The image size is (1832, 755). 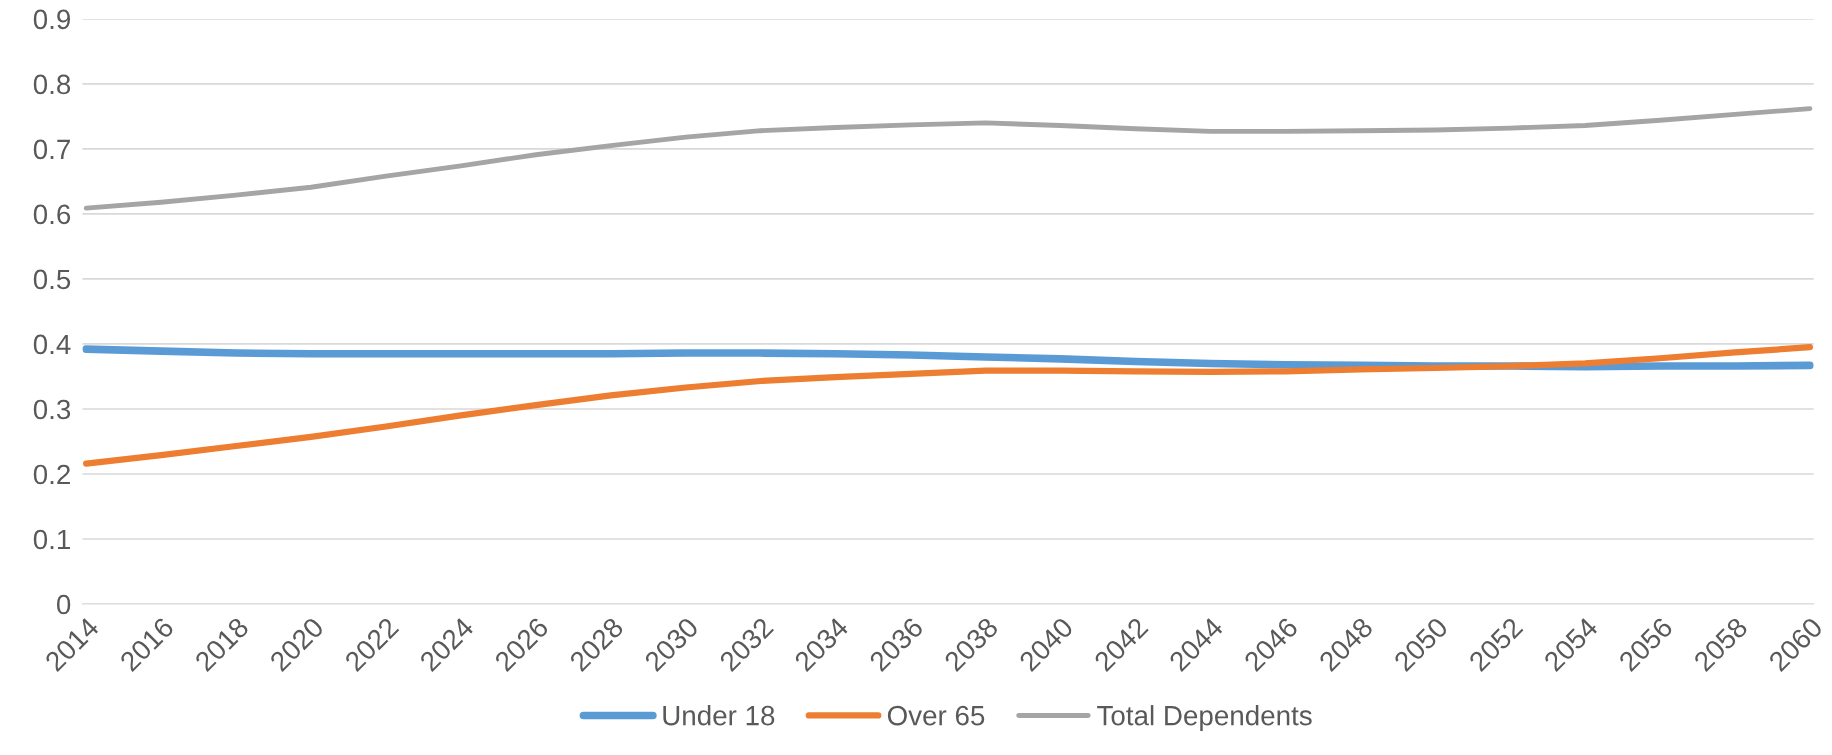 What do you see at coordinates (63, 604) in the screenshot?
I see `y-tick-label: 0` at bounding box center [63, 604].